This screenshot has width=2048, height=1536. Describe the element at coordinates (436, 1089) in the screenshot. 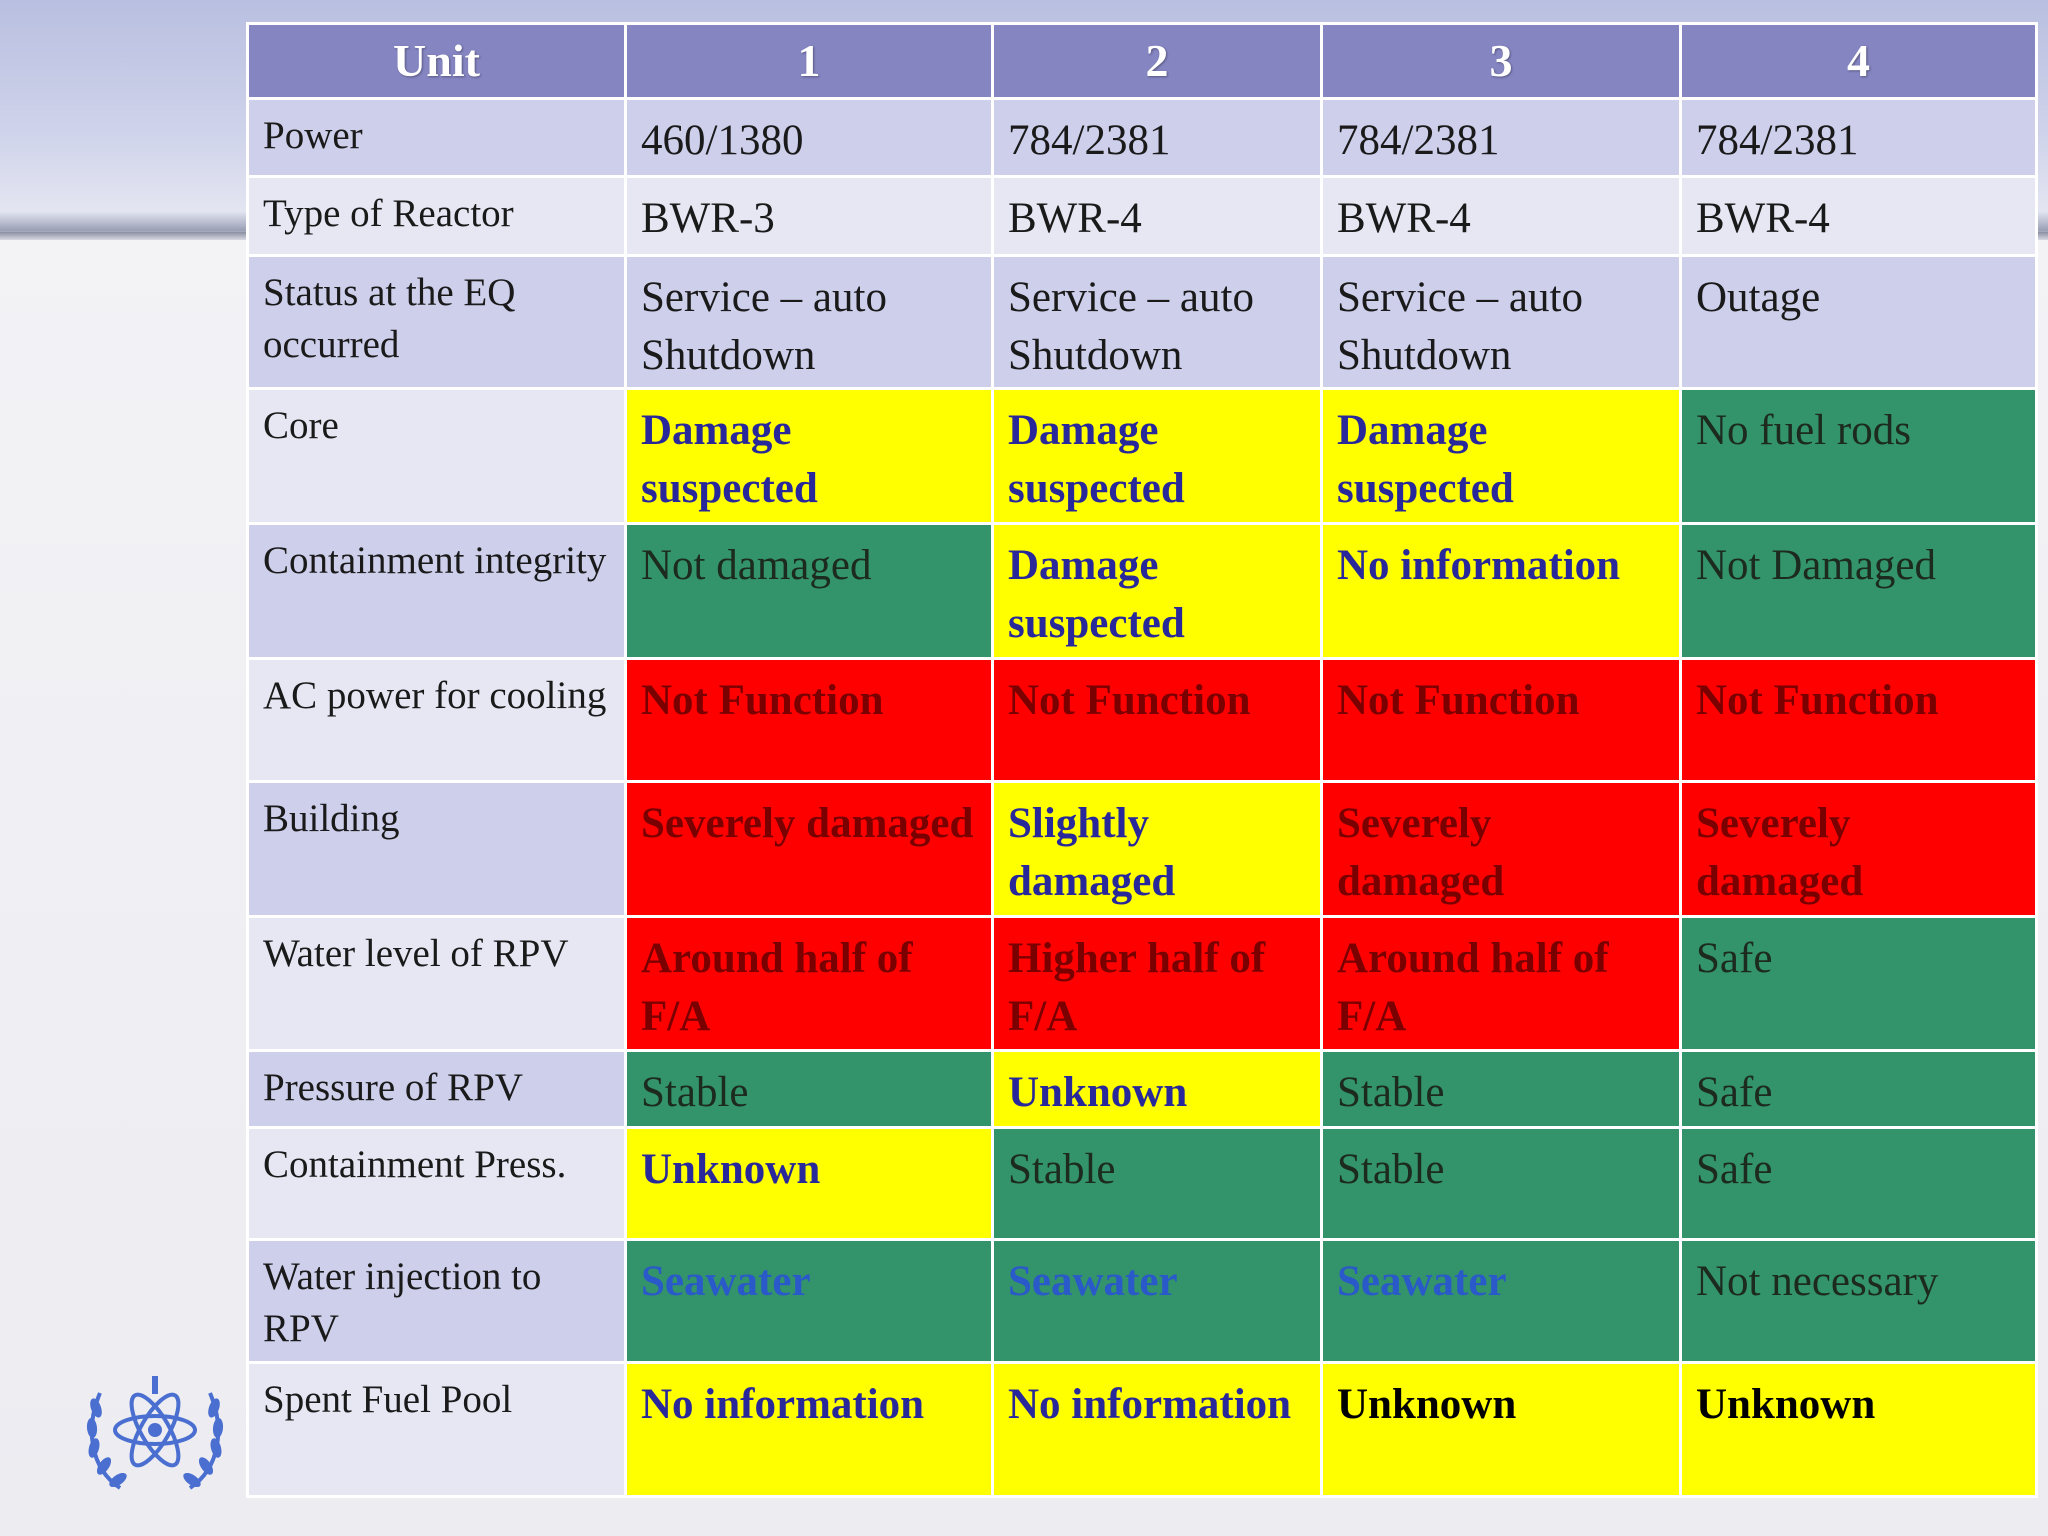

I see `row-label: Pressure of RPV` at that location.